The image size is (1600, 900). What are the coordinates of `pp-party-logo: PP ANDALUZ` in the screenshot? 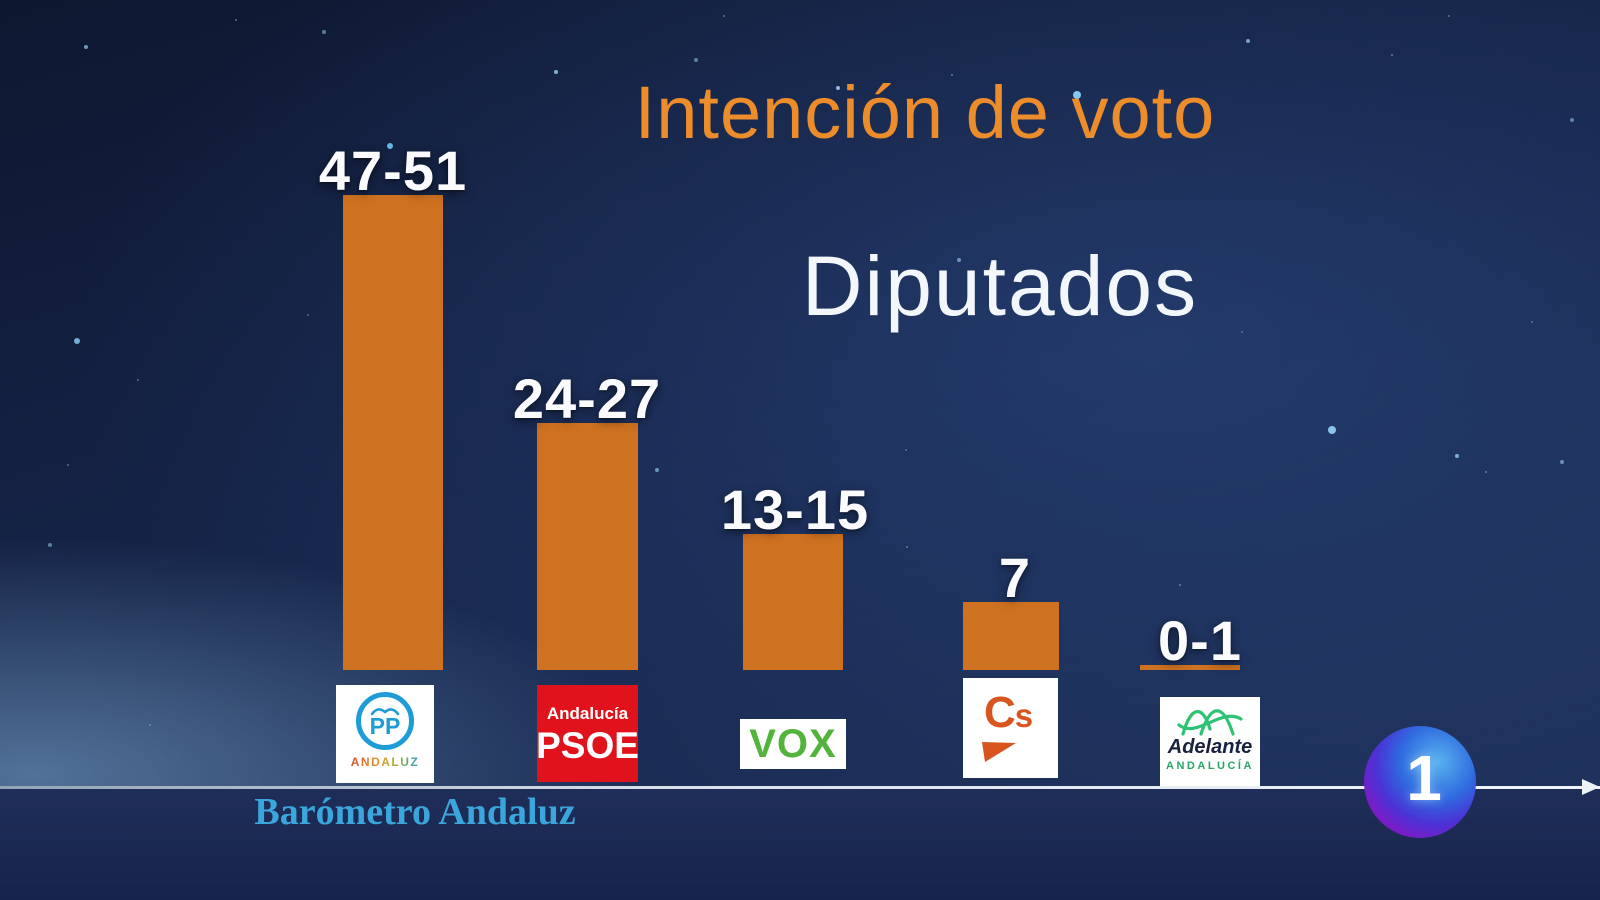 It's located at (385, 734).